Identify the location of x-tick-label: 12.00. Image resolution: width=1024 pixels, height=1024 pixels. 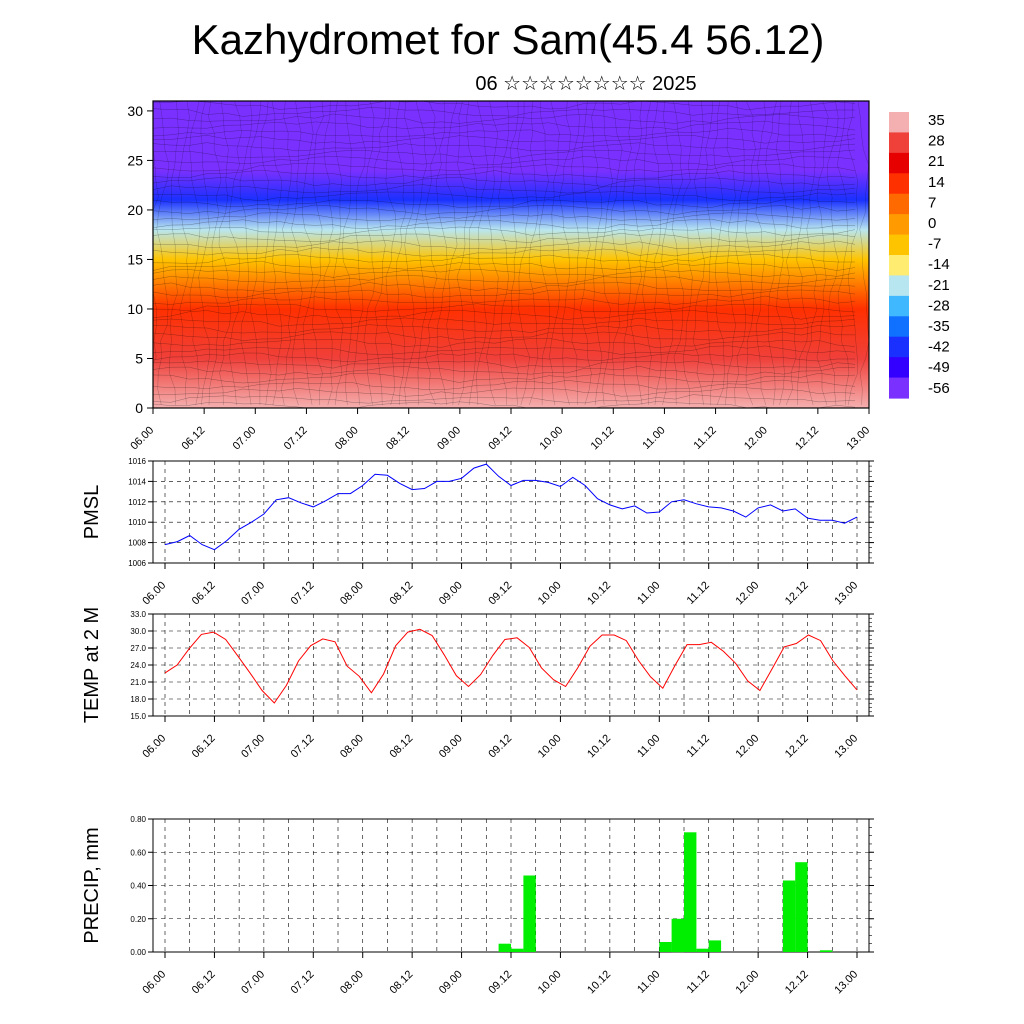
(747, 746).